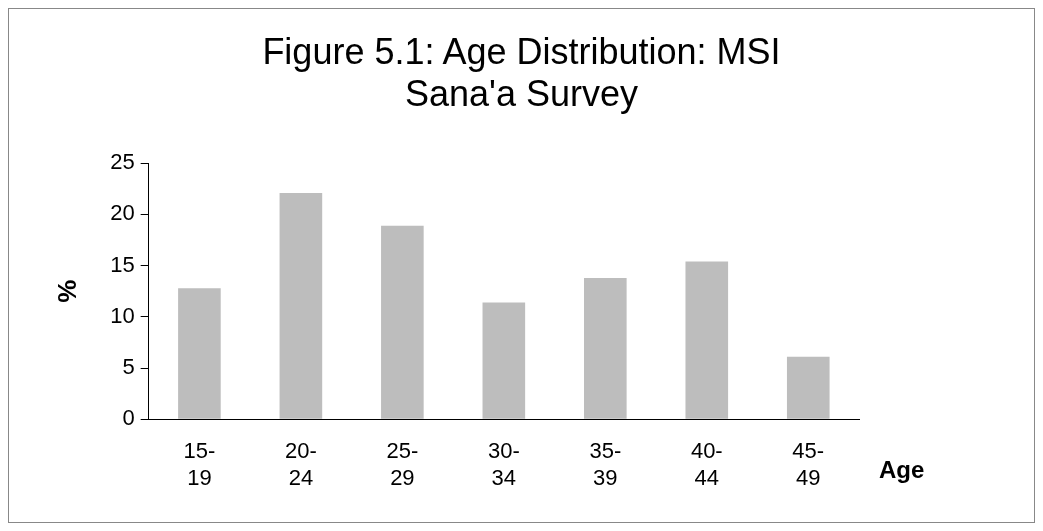 This screenshot has height=531, width=1043. Describe the element at coordinates (199, 464) in the screenshot. I see `x-tick-label: 15-19` at that location.